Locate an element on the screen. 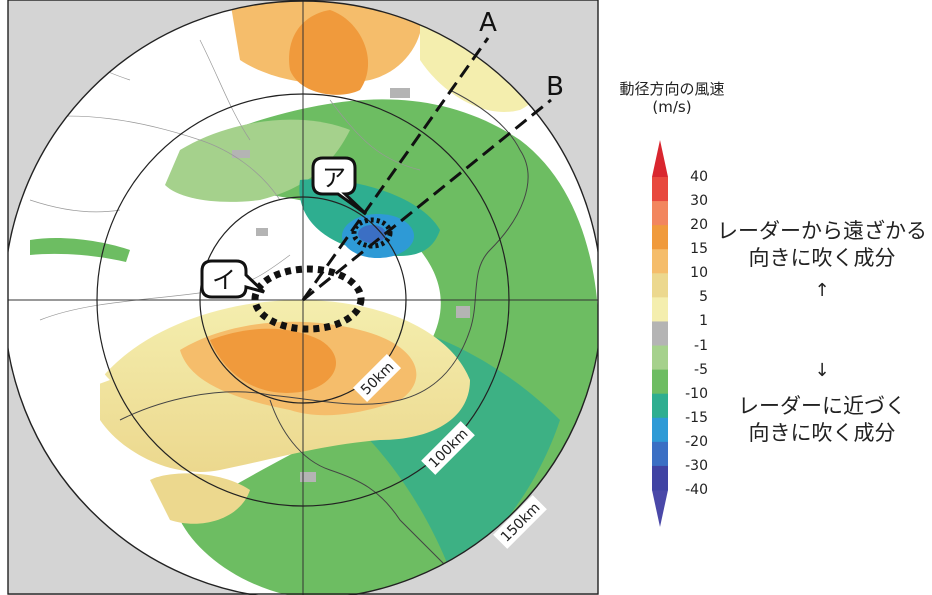  callout-i: イ is located at coordinates (233, 279).